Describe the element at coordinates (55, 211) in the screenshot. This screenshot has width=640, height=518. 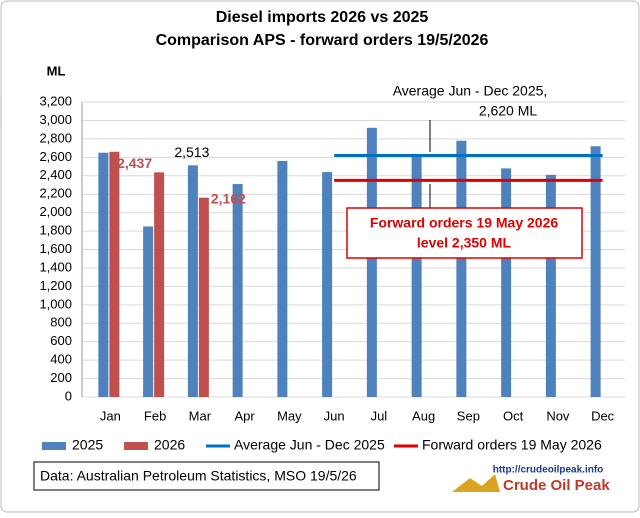
I see `y-tick-label: 2,000` at that location.